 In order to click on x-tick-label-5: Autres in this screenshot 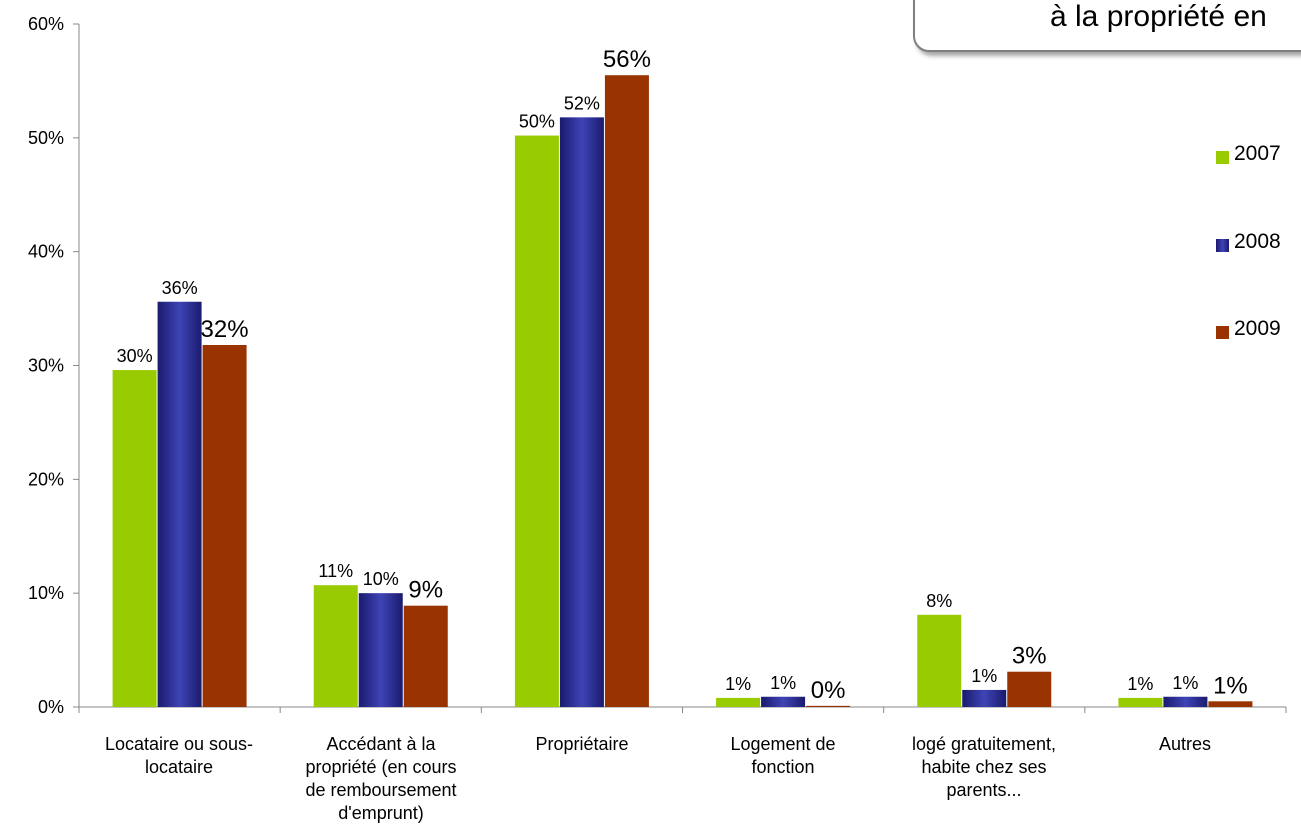, I will do `click(1185, 744)`.